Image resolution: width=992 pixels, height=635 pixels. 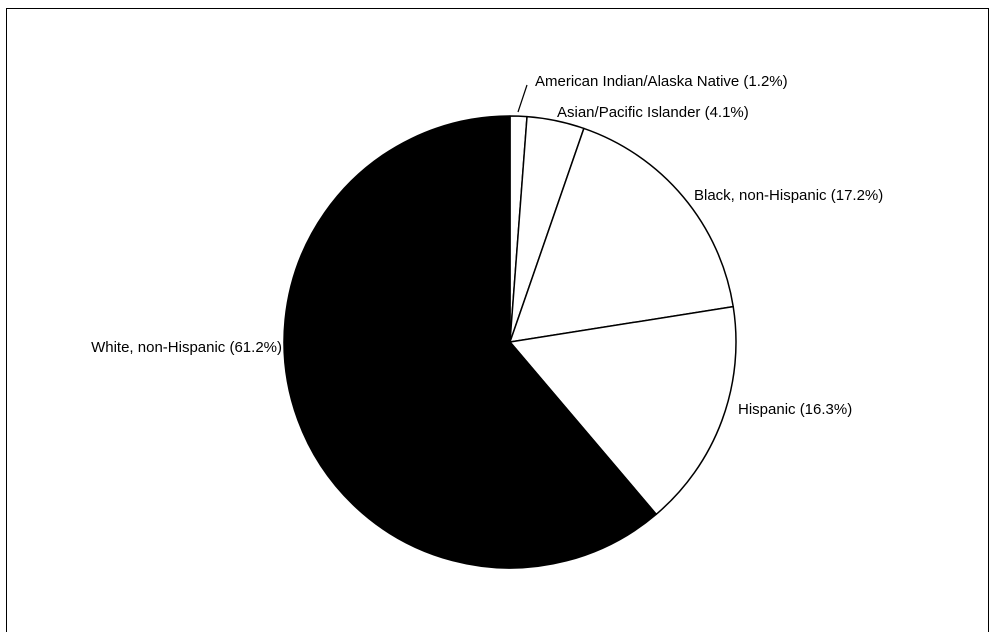 I want to click on leader-line-american-indian-alaska-native, so click(x=522, y=98).